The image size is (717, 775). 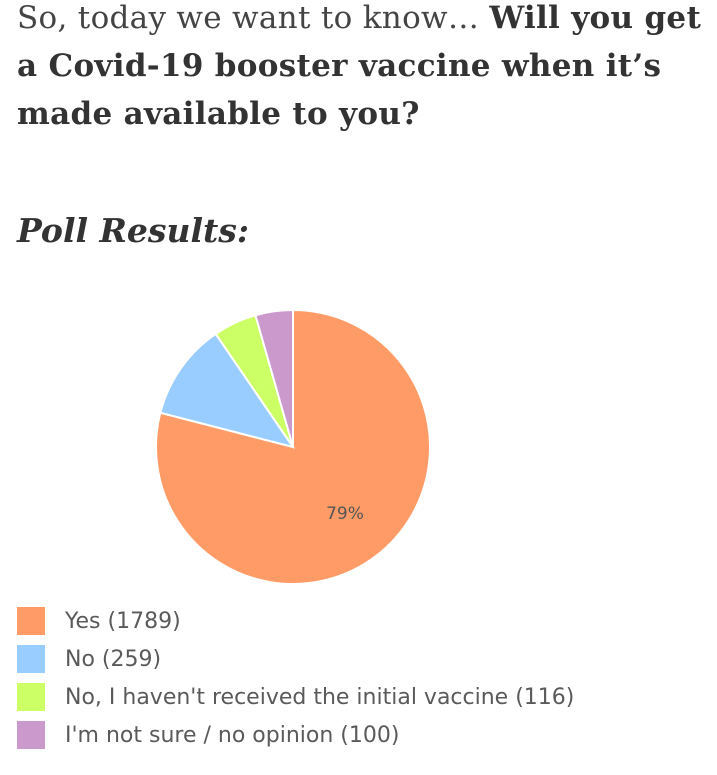 I want to click on legend-item: No (259), so click(x=362, y=659).